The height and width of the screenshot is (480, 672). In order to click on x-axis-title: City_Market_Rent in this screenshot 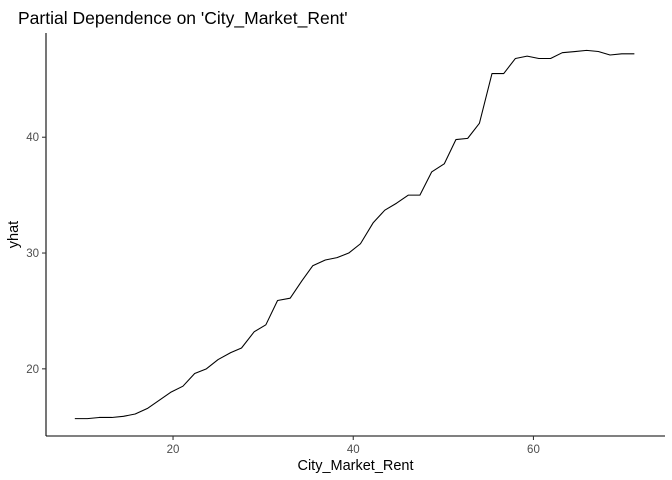, I will do `click(355, 466)`.